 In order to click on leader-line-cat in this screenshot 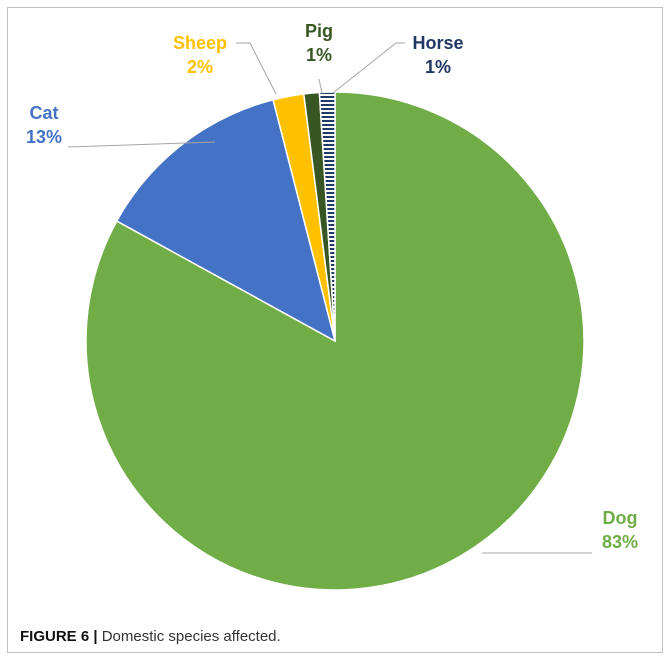, I will do `click(141, 144)`.